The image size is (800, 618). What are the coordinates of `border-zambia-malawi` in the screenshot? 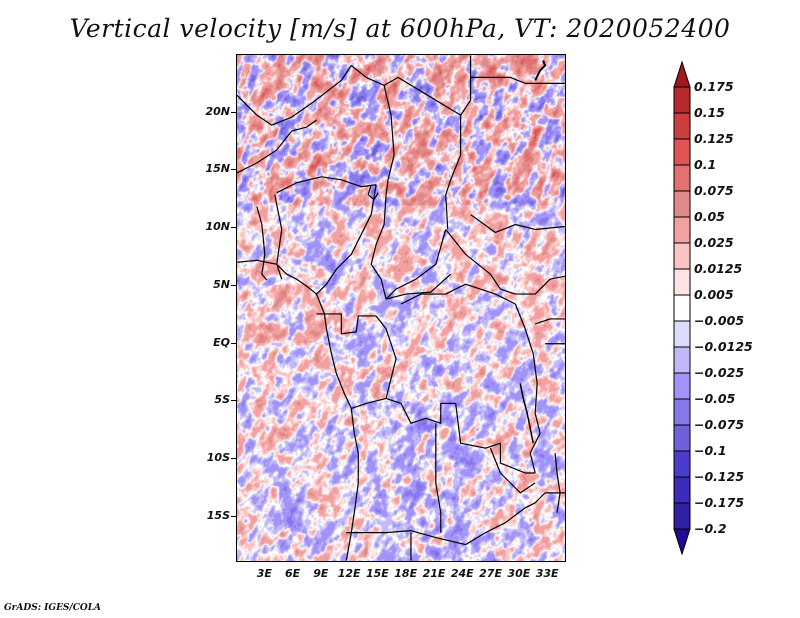 It's located at (549, 498).